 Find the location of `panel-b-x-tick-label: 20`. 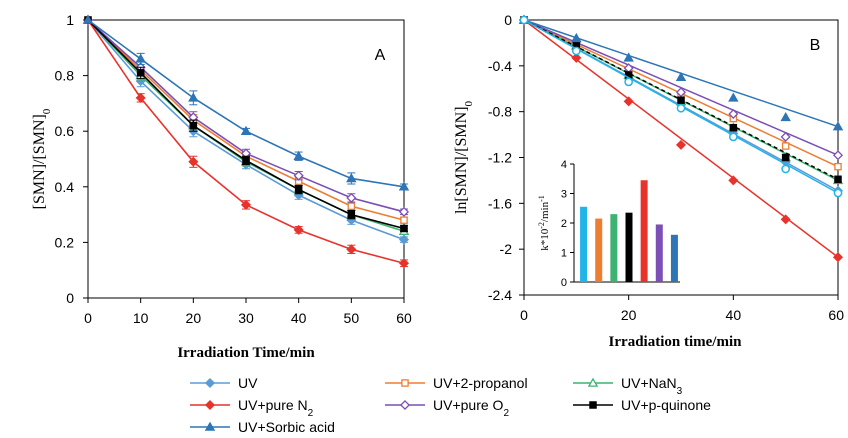

panel-b-x-tick-label: 20 is located at coordinates (629, 315).